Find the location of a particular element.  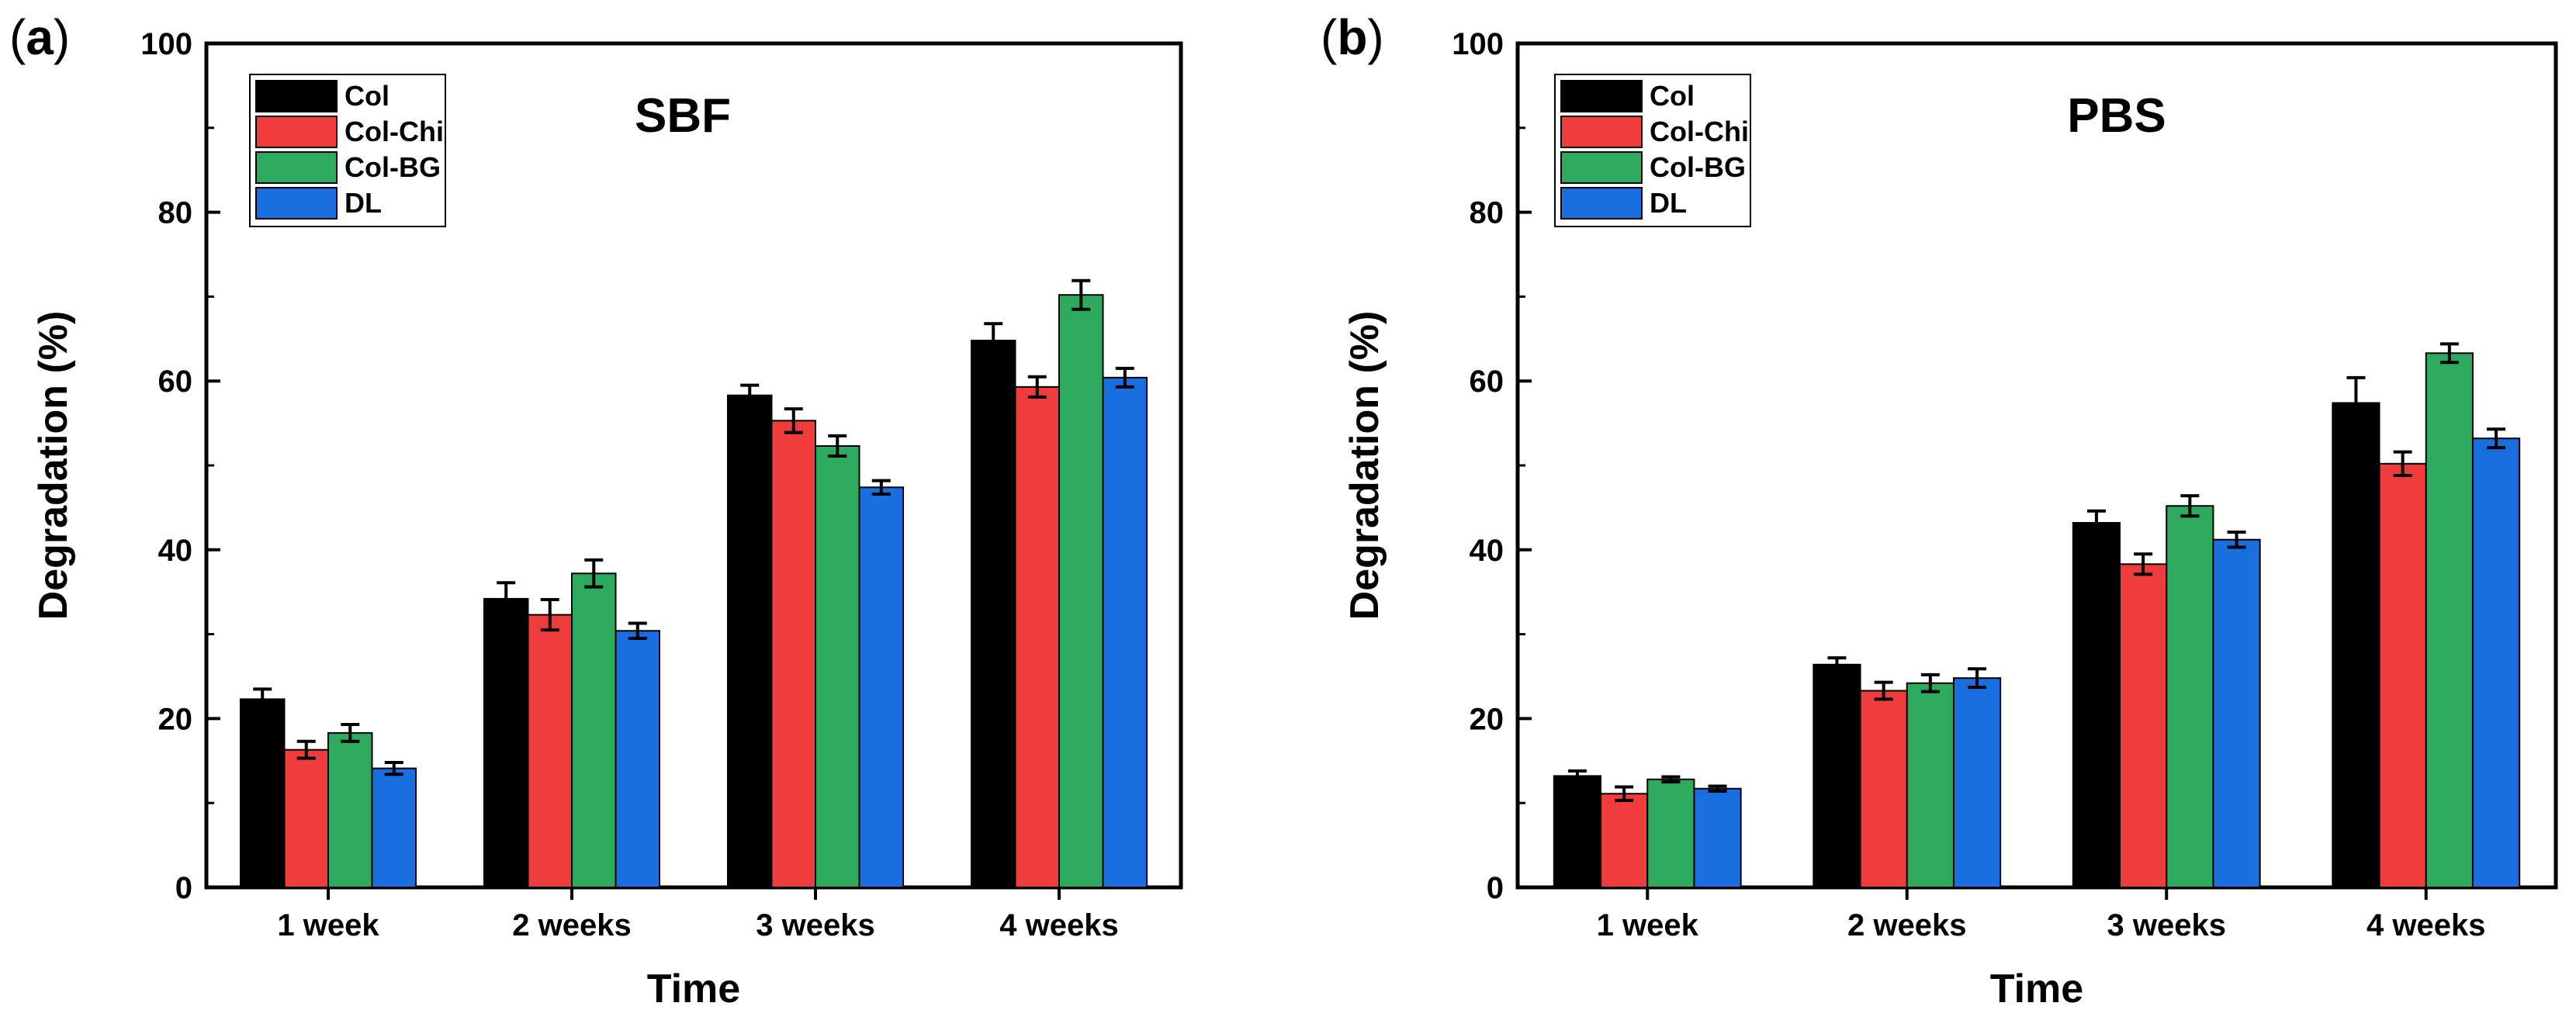

panel-letter: a is located at coordinates (40, 37).